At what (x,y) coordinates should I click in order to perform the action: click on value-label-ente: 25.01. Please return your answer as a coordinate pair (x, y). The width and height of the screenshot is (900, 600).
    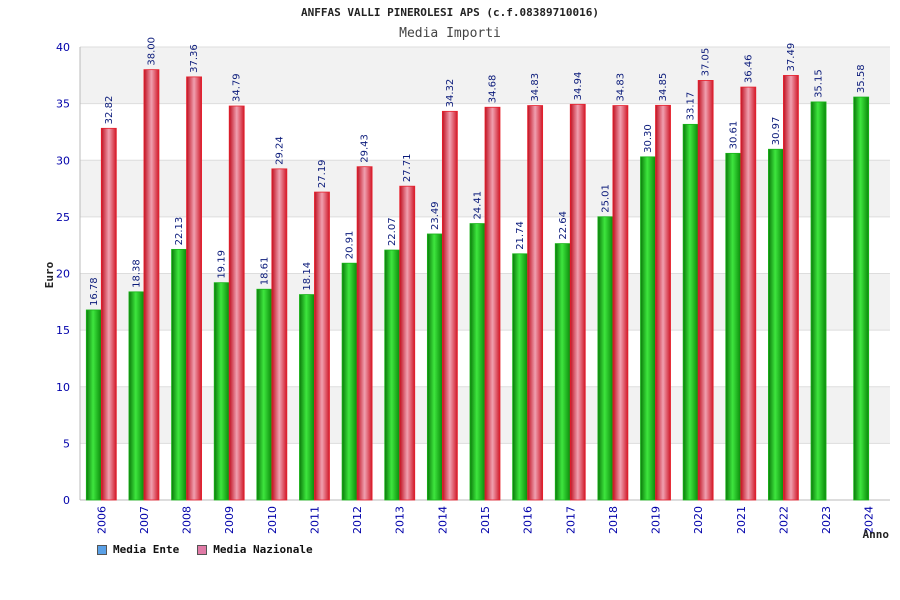
    Looking at the image, I should click on (605, 198).